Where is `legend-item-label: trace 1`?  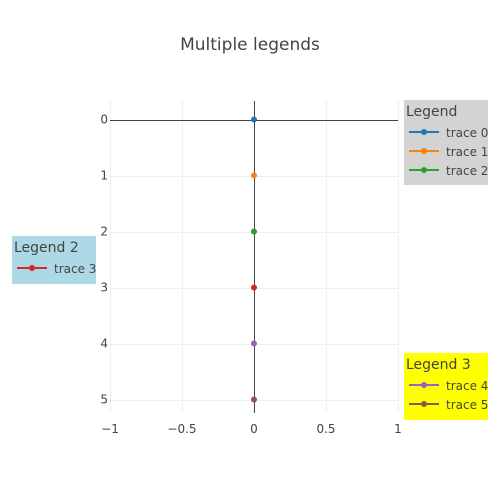
legend-item-label: trace 1 is located at coordinates (467, 151).